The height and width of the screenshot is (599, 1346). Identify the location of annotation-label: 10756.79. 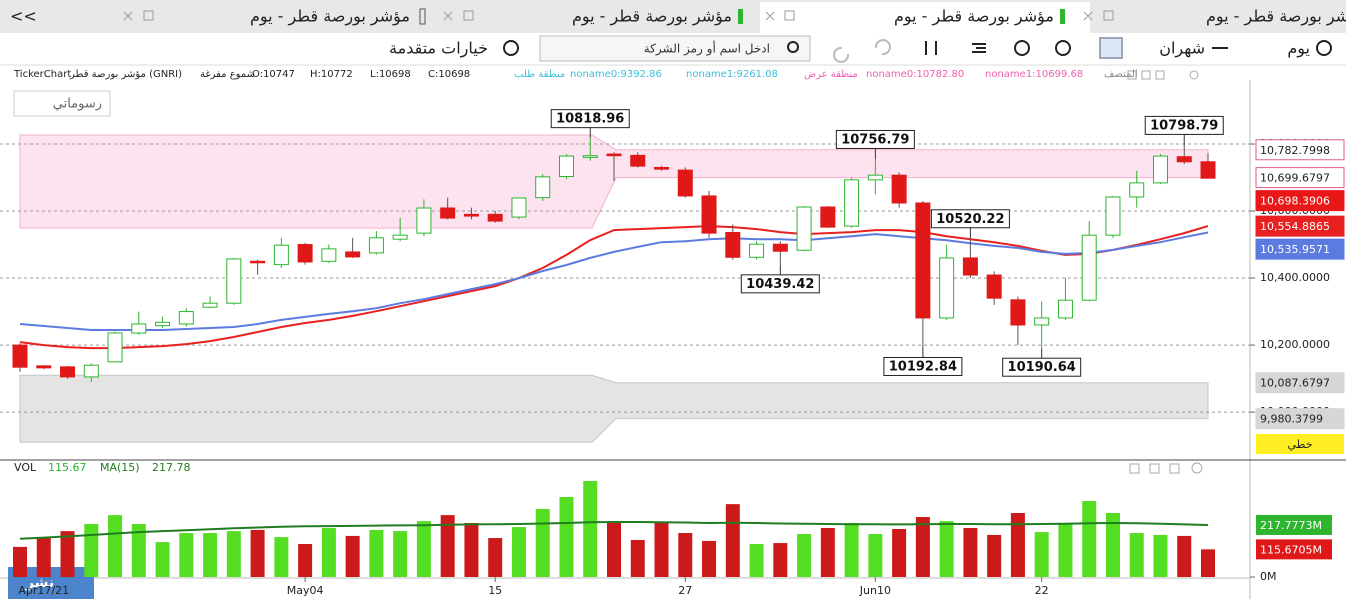
(875, 139).